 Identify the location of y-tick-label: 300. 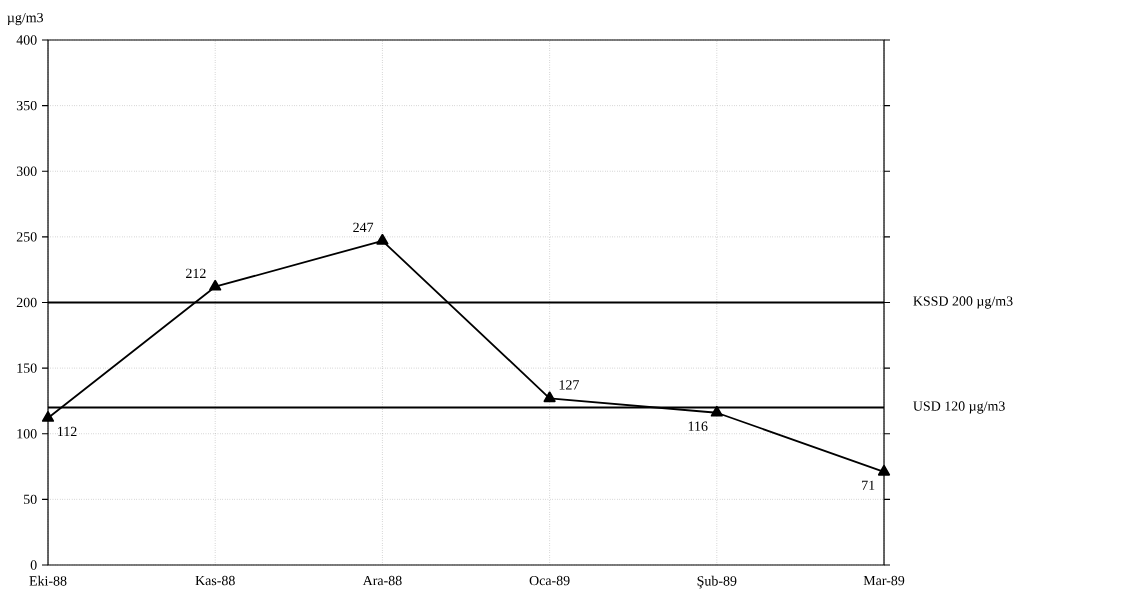
(26, 171).